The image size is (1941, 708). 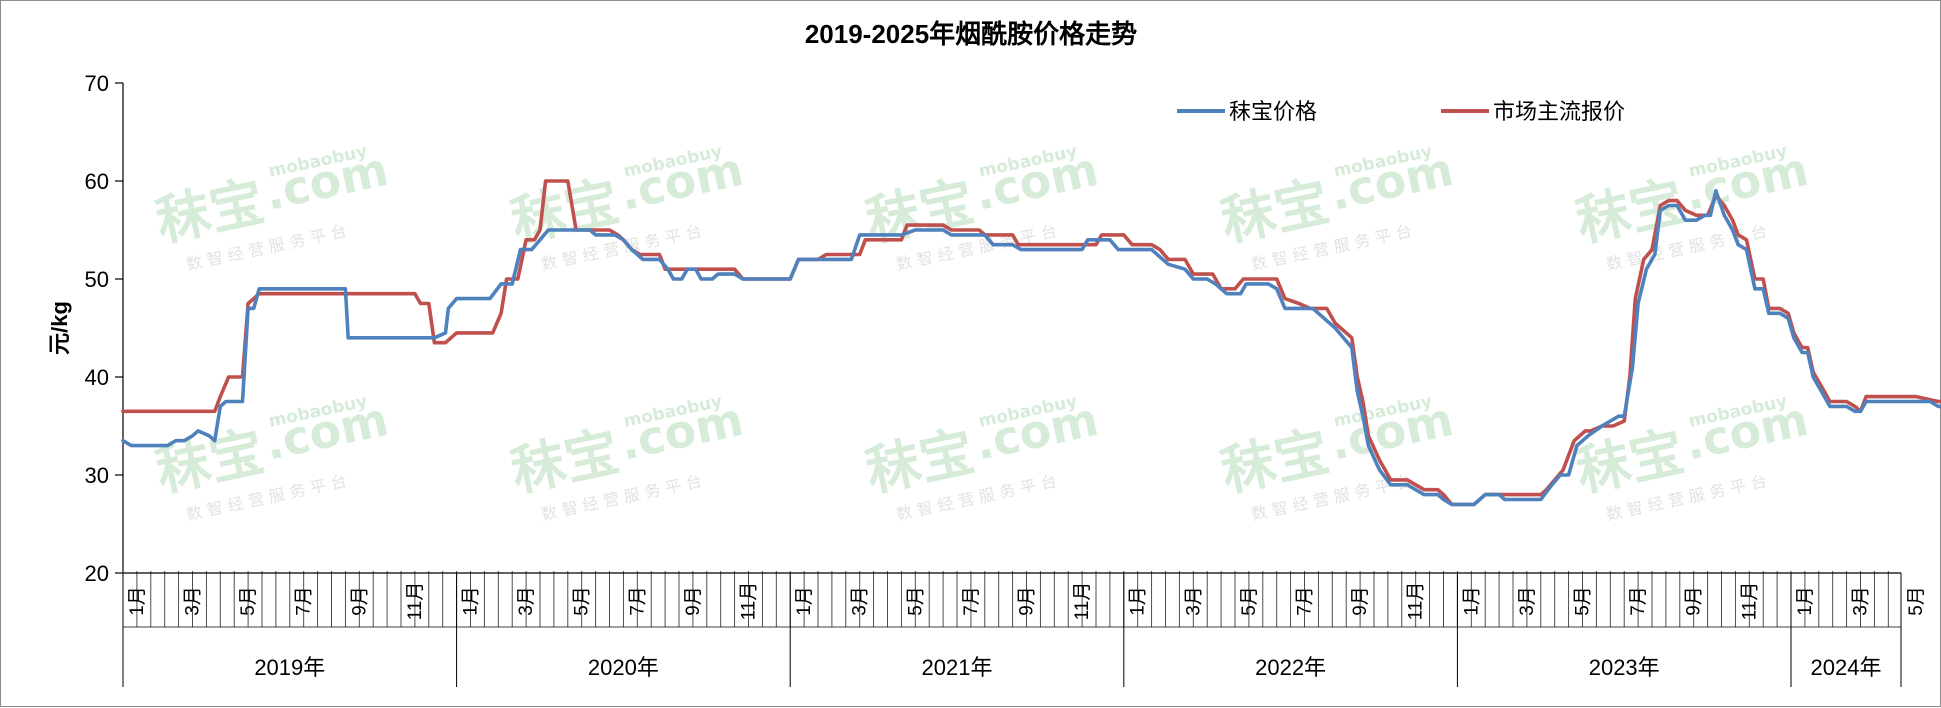 I want to click on y-axis-label: 元/kg, so click(x=59, y=328).